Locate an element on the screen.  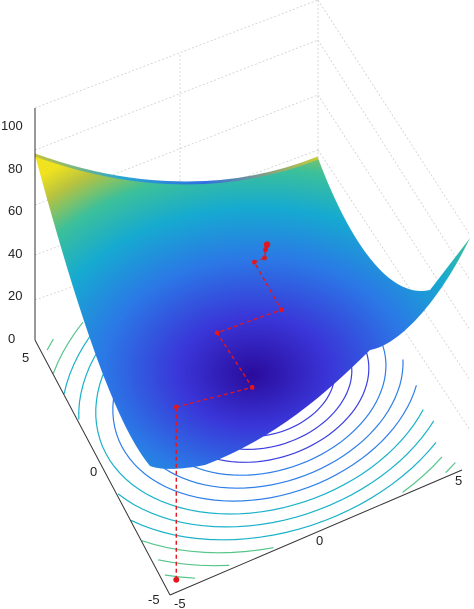
x-tick-5: 5 is located at coordinates (458, 480).